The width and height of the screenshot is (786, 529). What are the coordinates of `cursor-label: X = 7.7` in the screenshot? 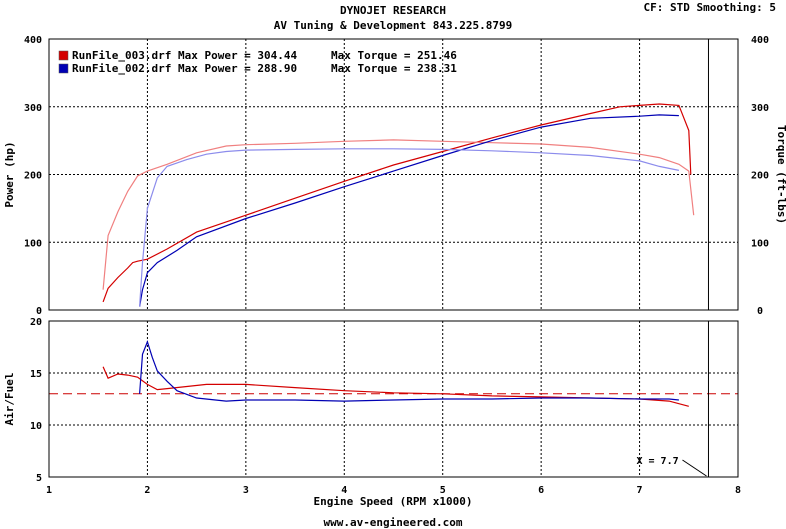 It's located at (657, 461).